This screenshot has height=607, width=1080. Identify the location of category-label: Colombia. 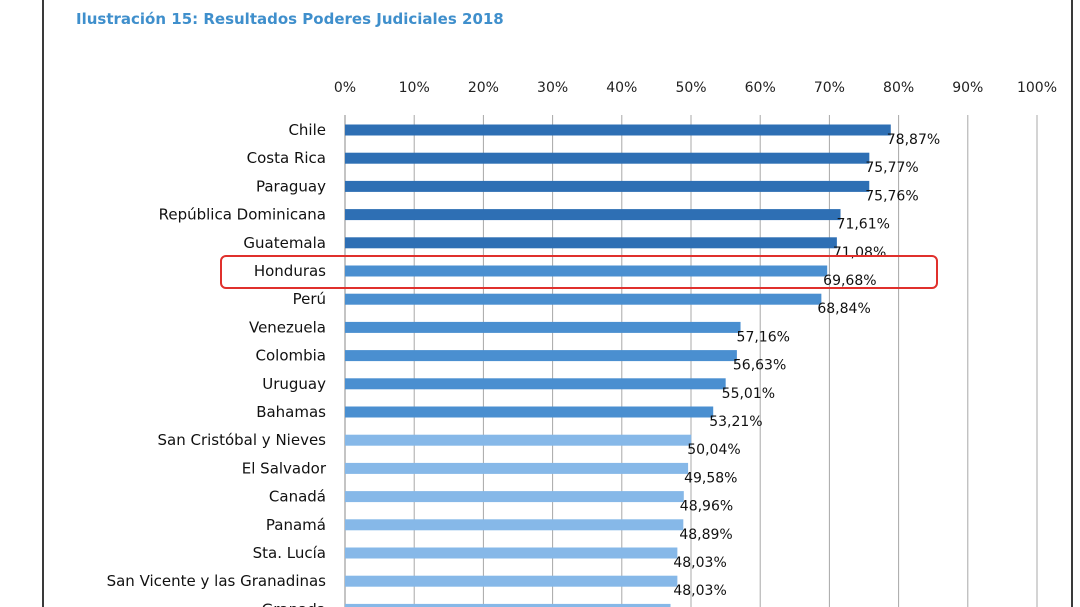
(291, 356).